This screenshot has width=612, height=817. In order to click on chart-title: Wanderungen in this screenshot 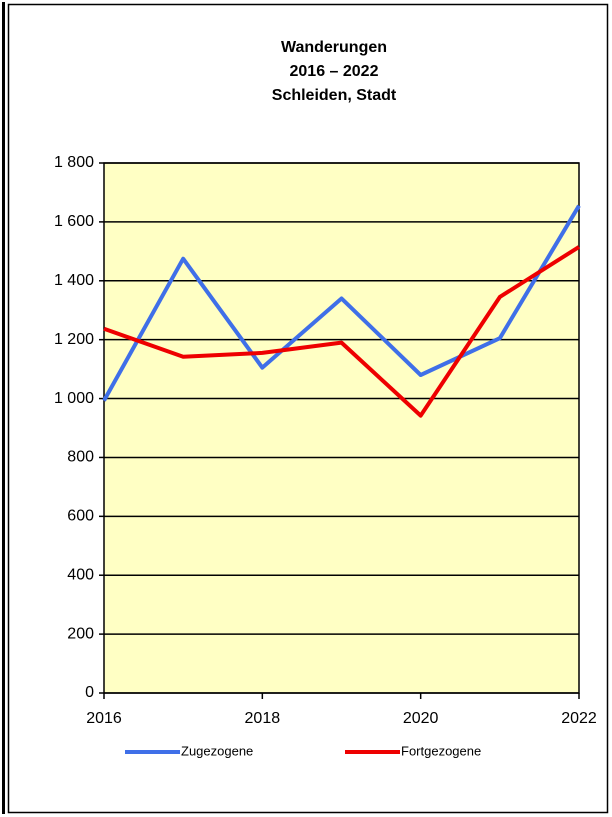, I will do `click(334, 47)`.